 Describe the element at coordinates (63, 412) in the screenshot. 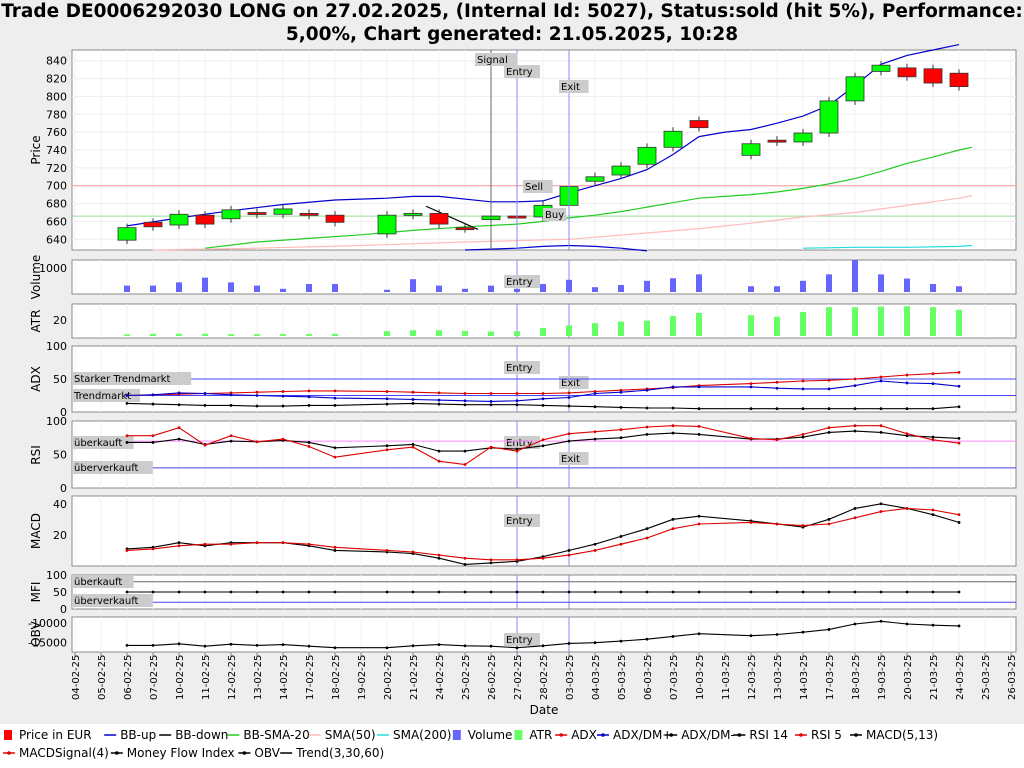

I see `adx-tick-label: 0` at that location.